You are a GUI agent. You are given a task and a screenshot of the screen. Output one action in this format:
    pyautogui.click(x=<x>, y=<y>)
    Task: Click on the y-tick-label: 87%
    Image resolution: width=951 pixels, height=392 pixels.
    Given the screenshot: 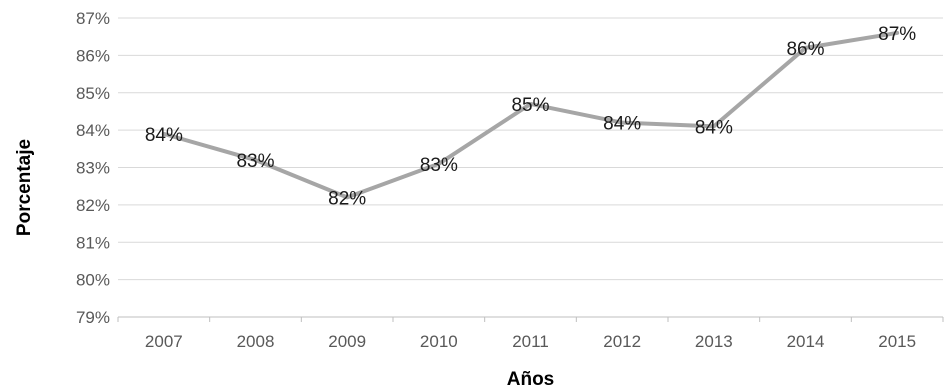 What is the action you would take?
    pyautogui.click(x=93, y=18)
    